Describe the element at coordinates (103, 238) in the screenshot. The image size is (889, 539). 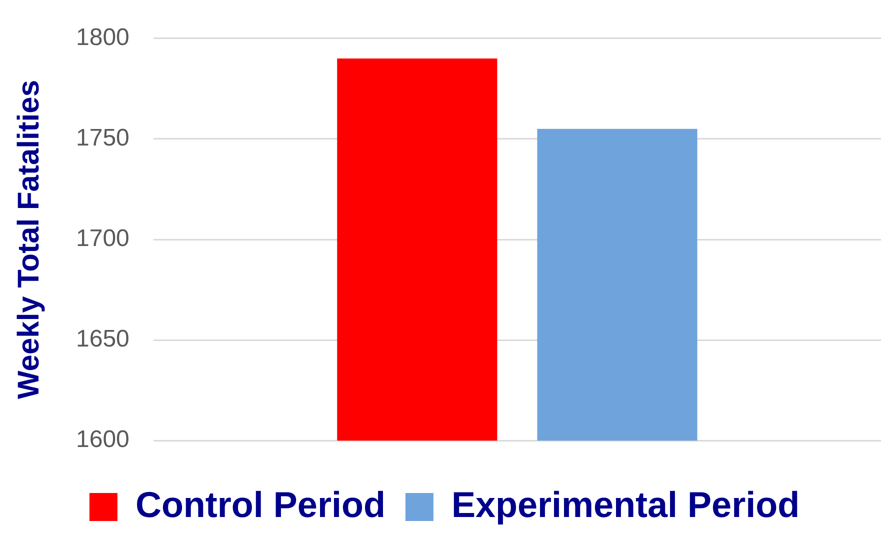
I see `y-tick-label: 1700` at that location.